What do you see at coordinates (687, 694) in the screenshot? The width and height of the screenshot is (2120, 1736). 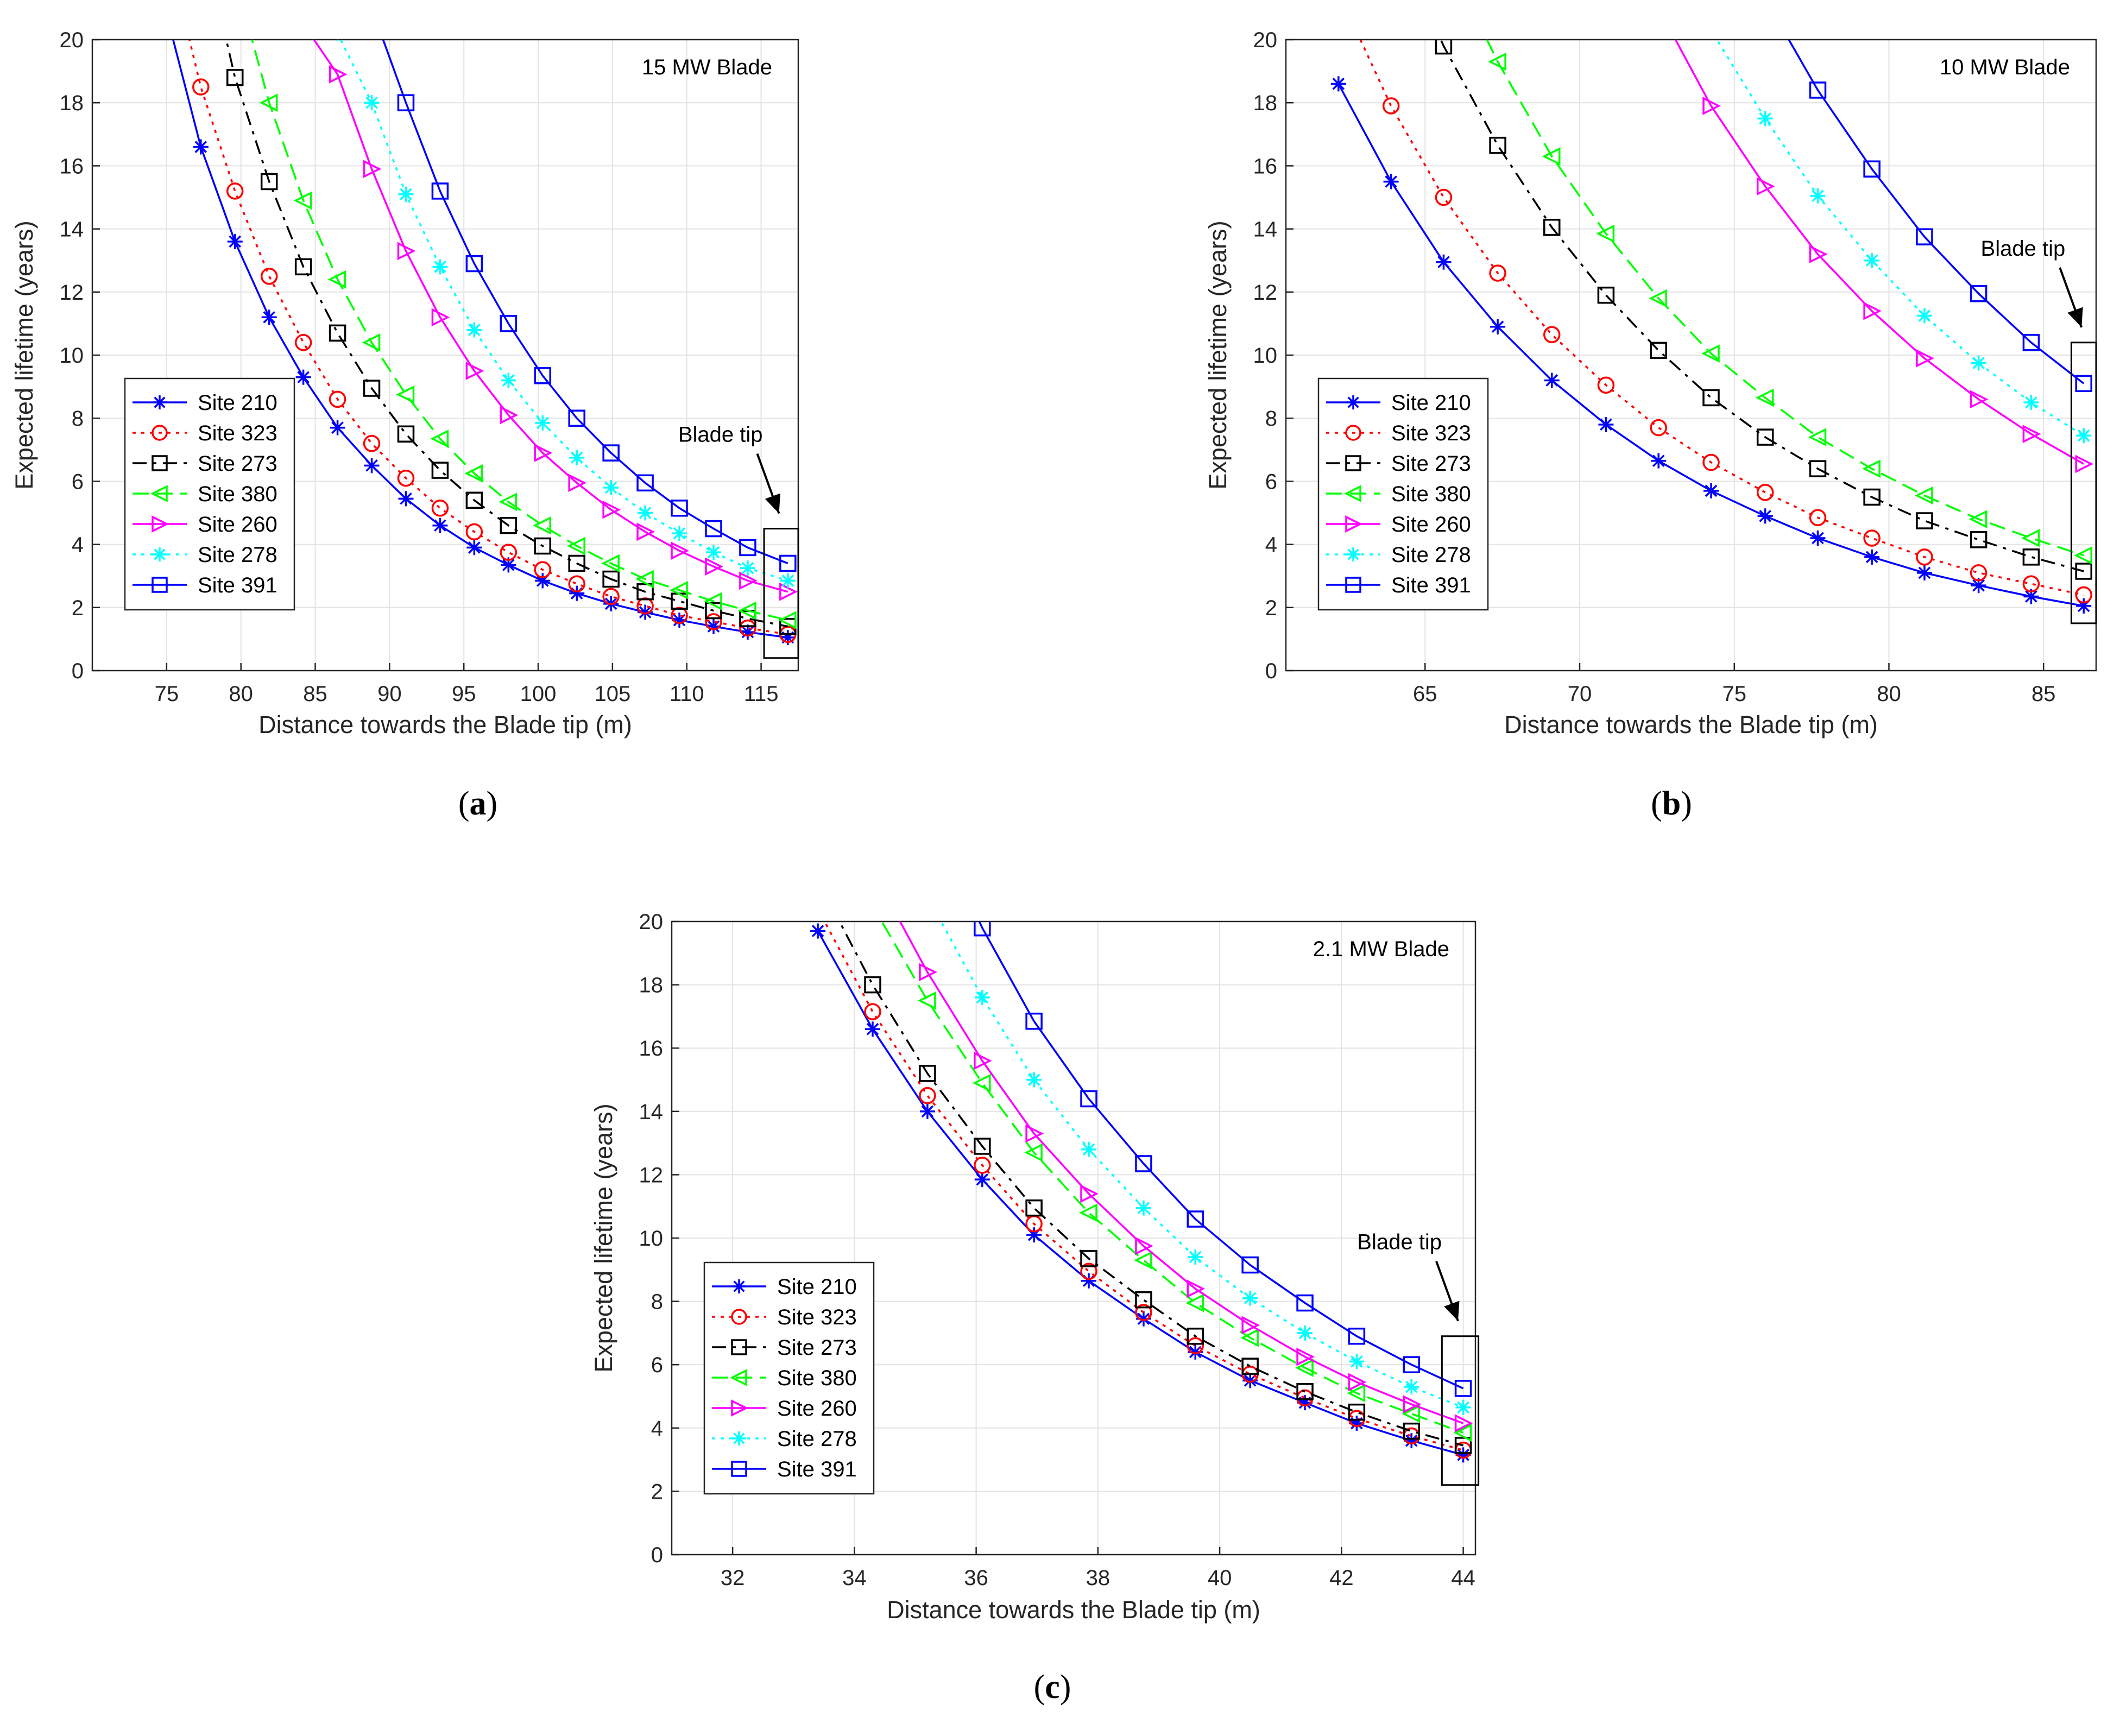 I see `x-tick-label: 110` at bounding box center [687, 694].